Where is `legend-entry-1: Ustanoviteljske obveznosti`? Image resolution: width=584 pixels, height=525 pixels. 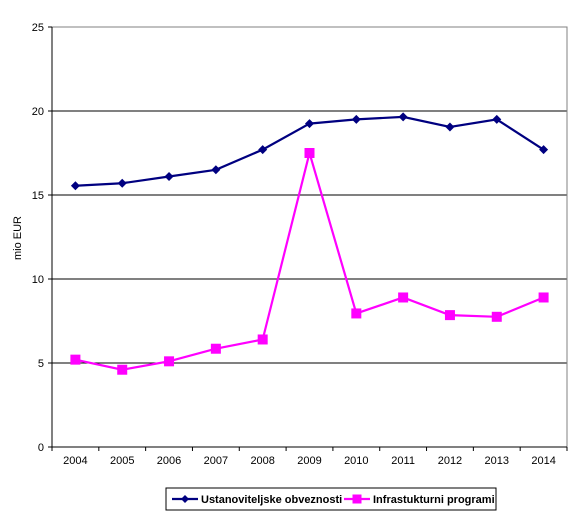 legend-entry-1: Ustanoviteljske obveznosti is located at coordinates (257, 500).